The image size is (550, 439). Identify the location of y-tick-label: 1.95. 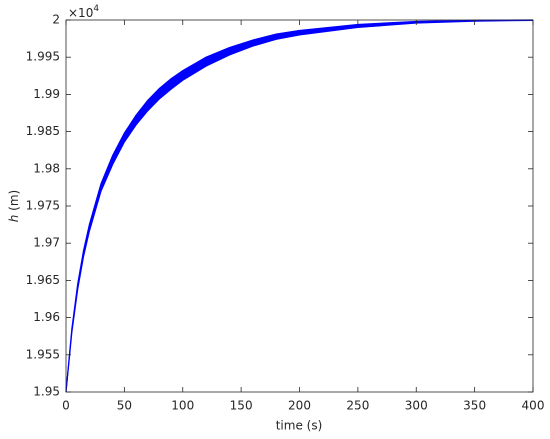
(46, 392).